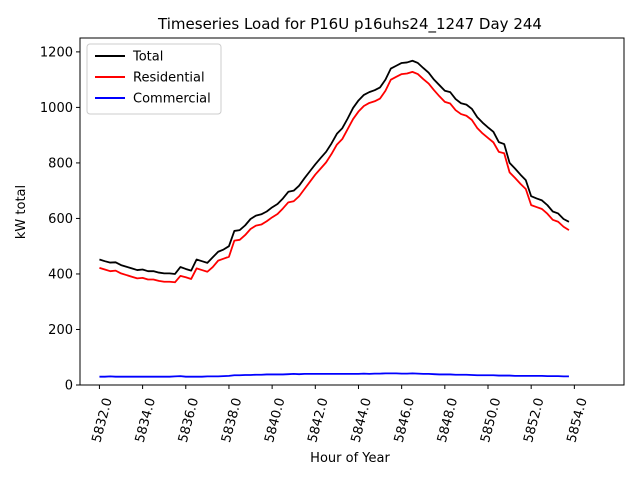 This screenshot has height=480, width=640. Describe the element at coordinates (60, 274) in the screenshot. I see `y-tick-label: 400` at that location.